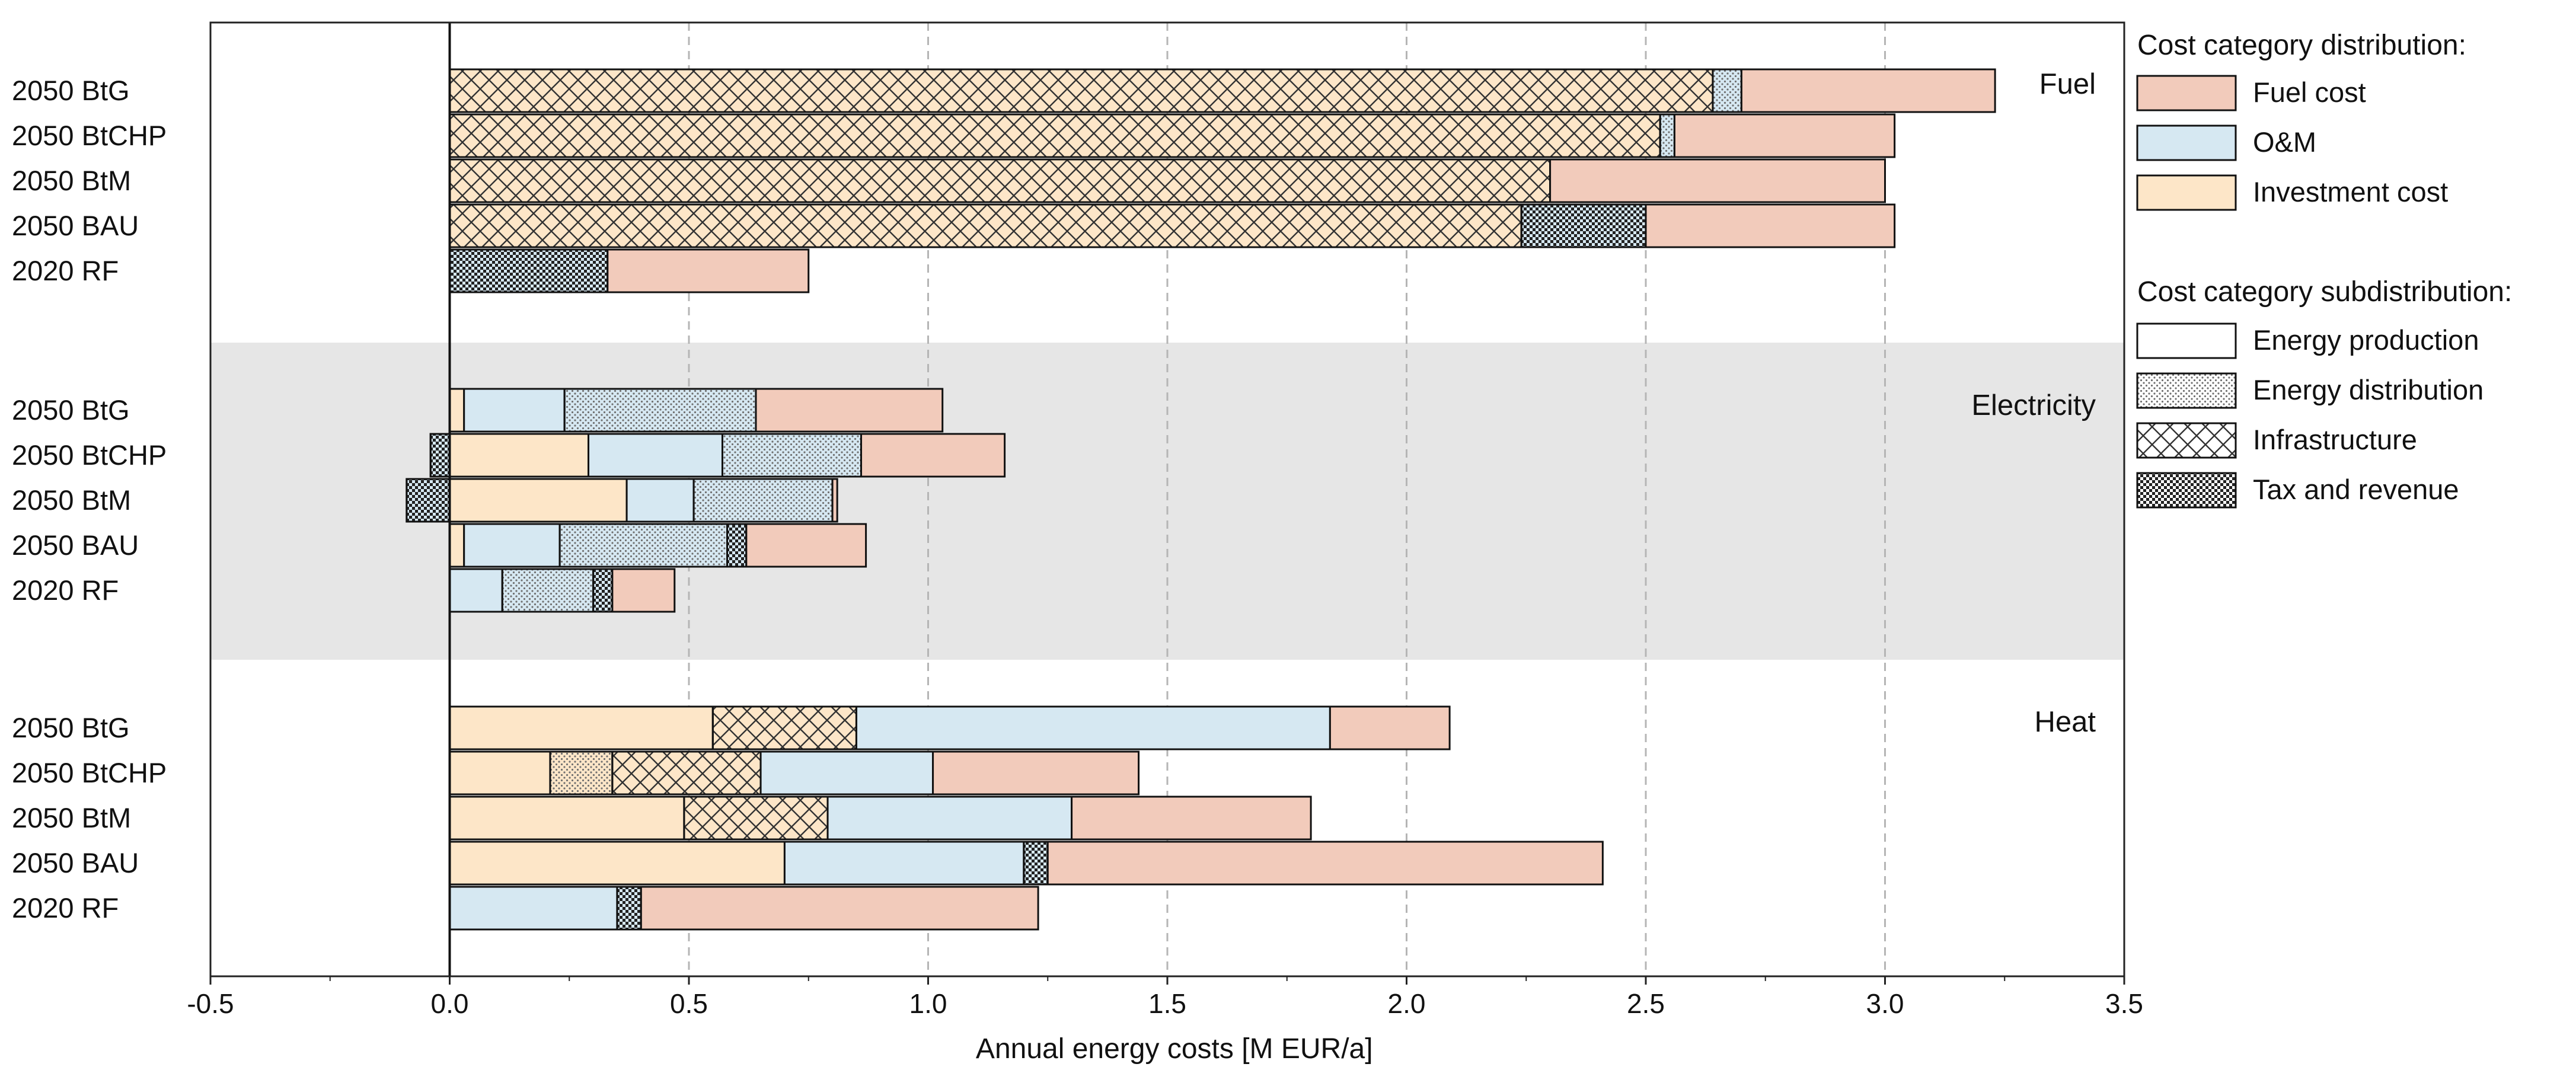  I want to click on x-tick-label: -0.5, so click(210, 1004).